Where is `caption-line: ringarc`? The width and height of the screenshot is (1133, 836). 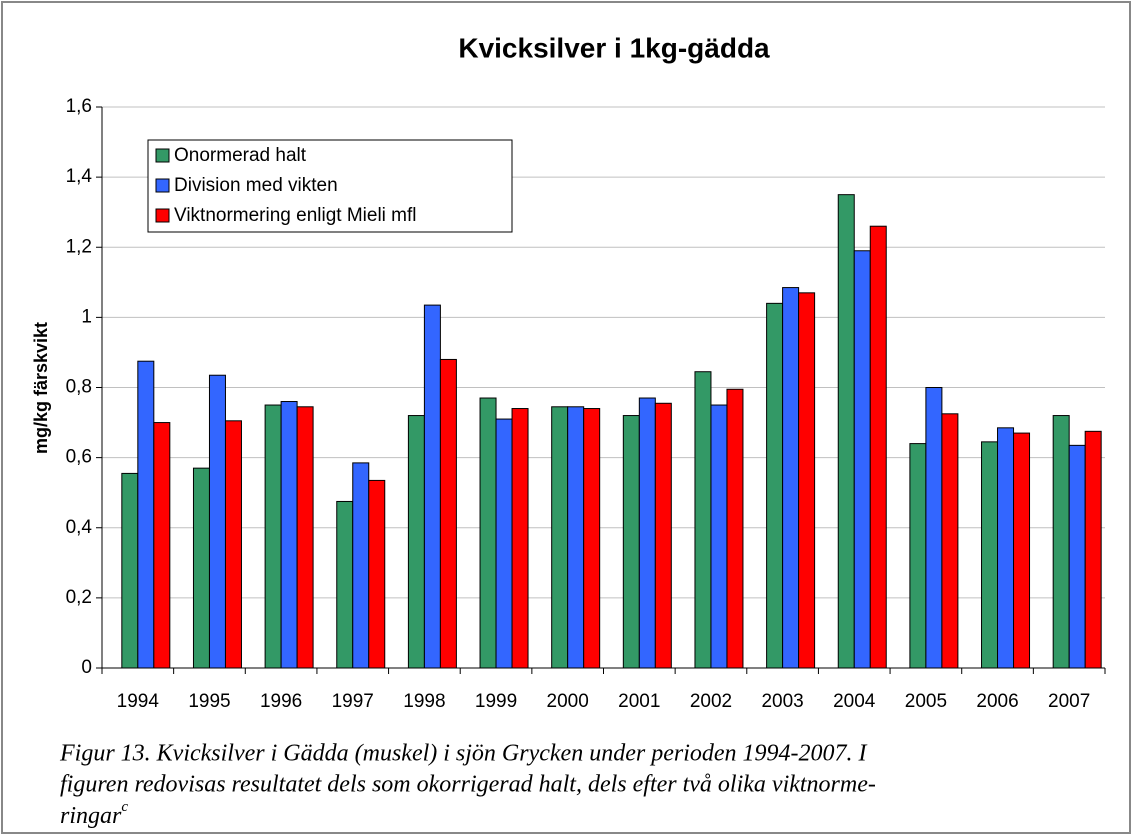 caption-line: ringarc is located at coordinates (94, 813).